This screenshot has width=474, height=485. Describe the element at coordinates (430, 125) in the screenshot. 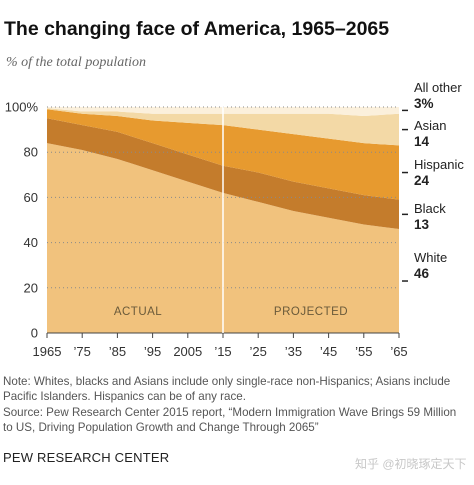

I see `end-label-asian: Asian` at that location.